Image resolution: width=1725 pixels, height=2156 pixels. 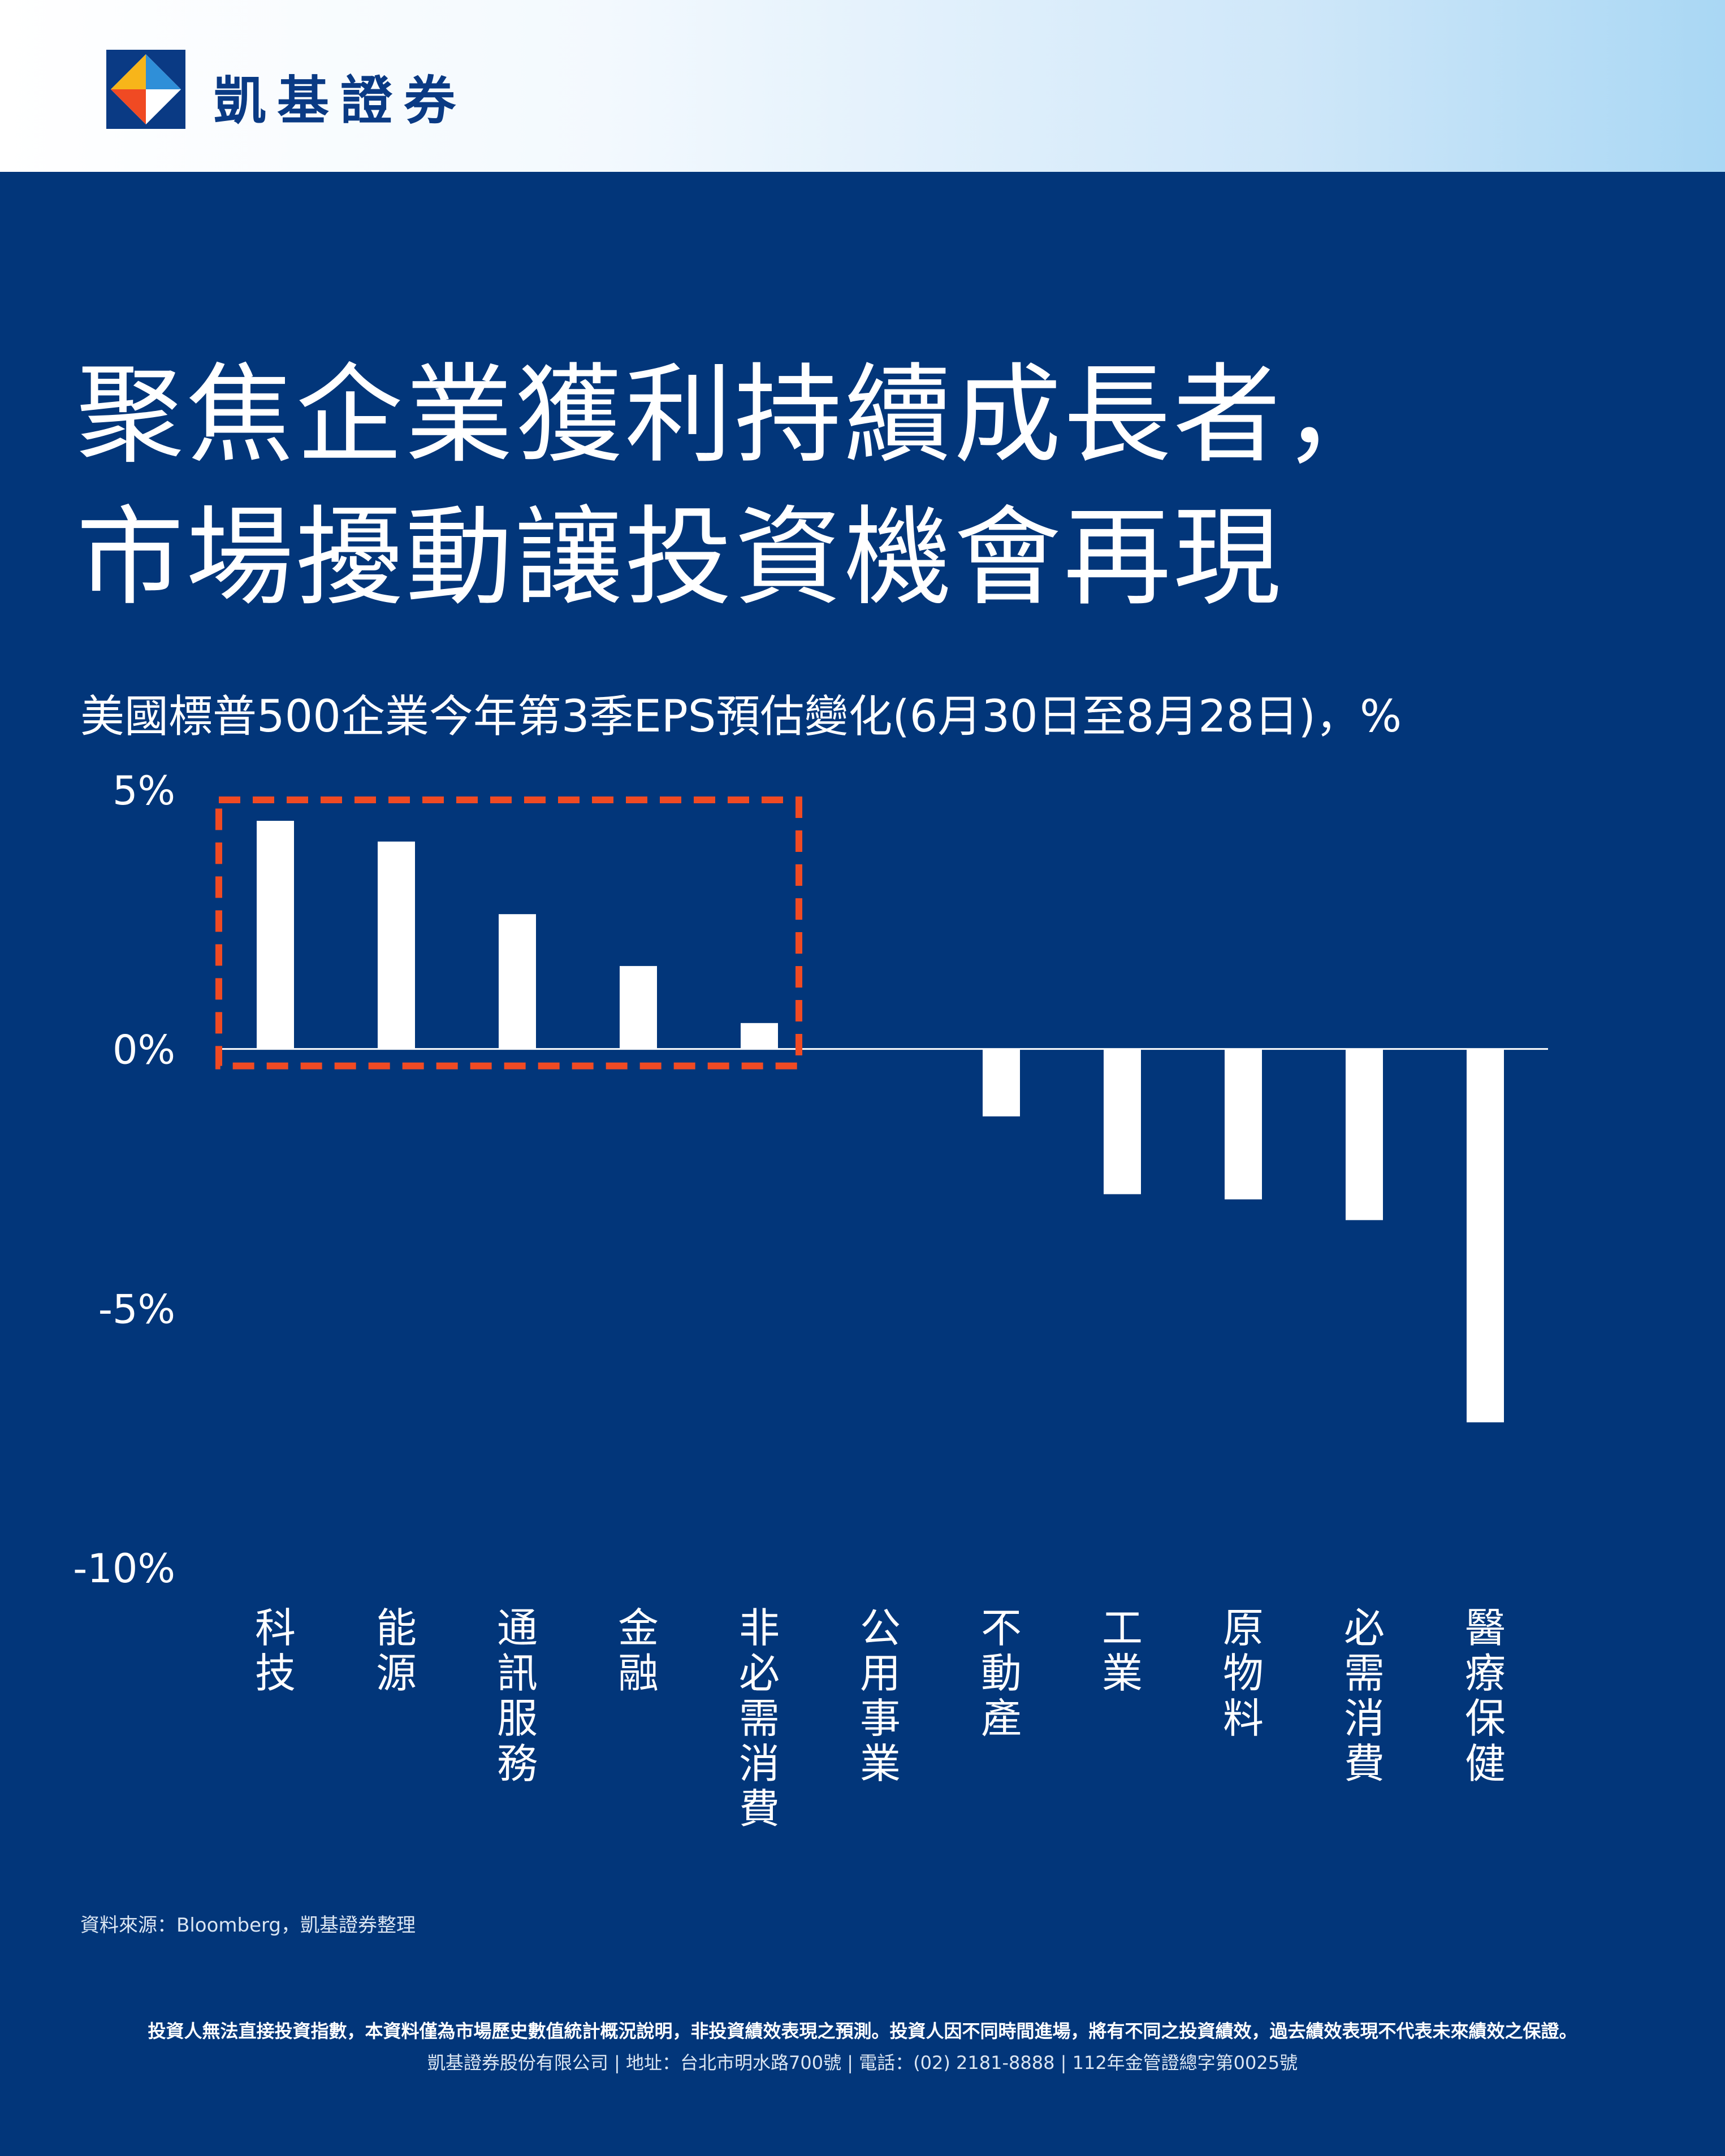 What do you see at coordinates (1244, 1124) in the screenshot?
I see `bar-原物料` at bounding box center [1244, 1124].